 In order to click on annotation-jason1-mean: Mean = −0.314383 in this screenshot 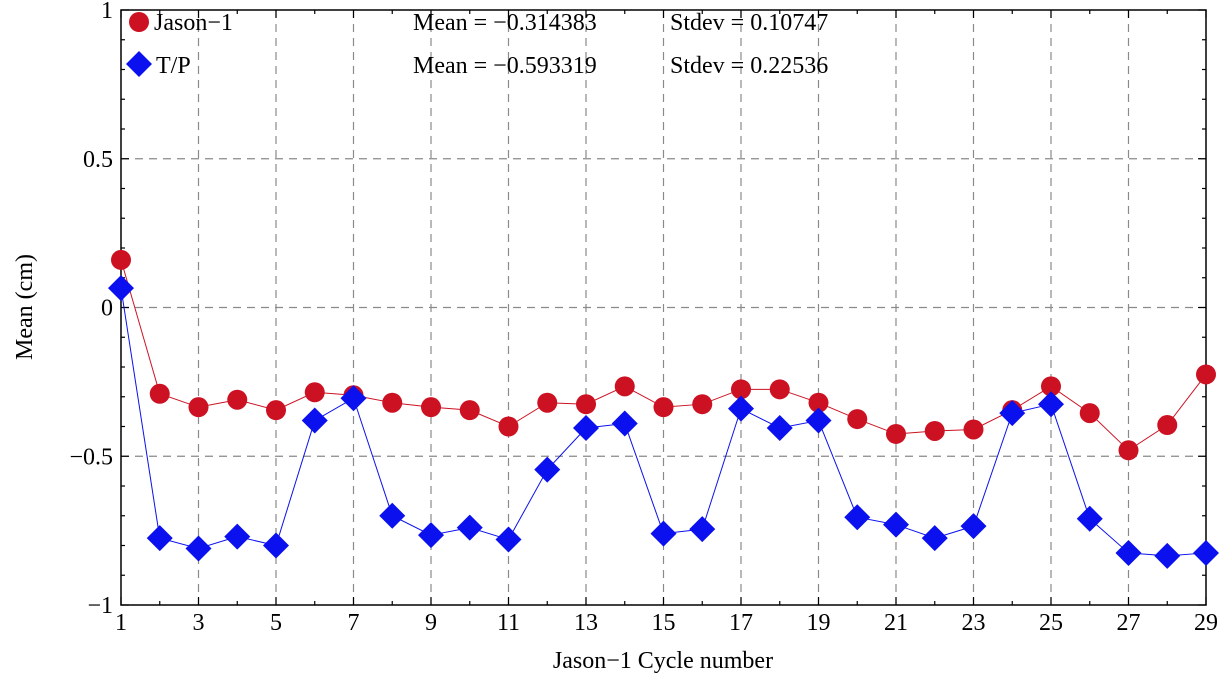, I will do `click(505, 23)`.